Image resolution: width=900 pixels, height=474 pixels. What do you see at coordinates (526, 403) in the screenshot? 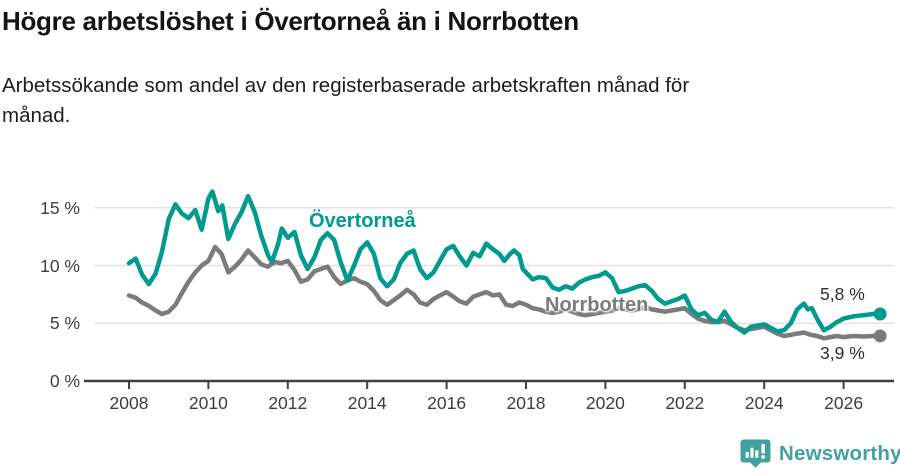
I see `x-tick-label: 2018` at bounding box center [526, 403].